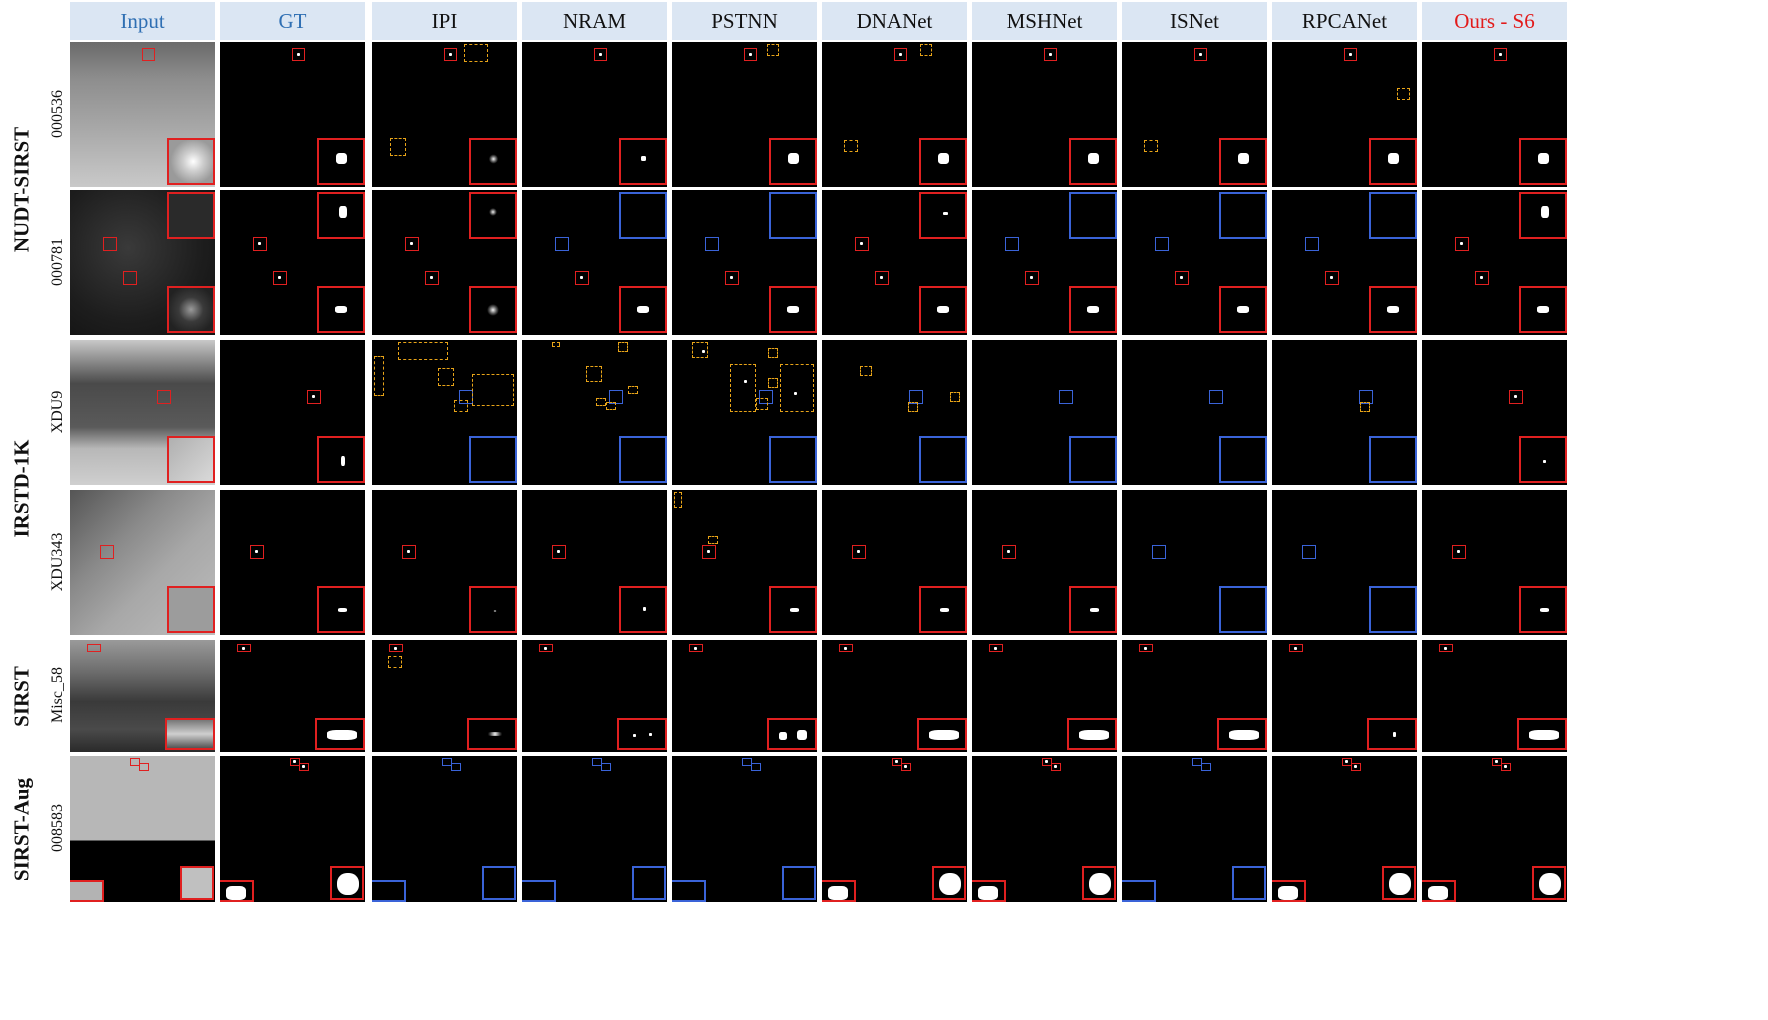 This screenshot has width=1768, height=1020. What do you see at coordinates (21, 488) in the screenshot?
I see `dataset-label: IRSTD-1K` at bounding box center [21, 488].